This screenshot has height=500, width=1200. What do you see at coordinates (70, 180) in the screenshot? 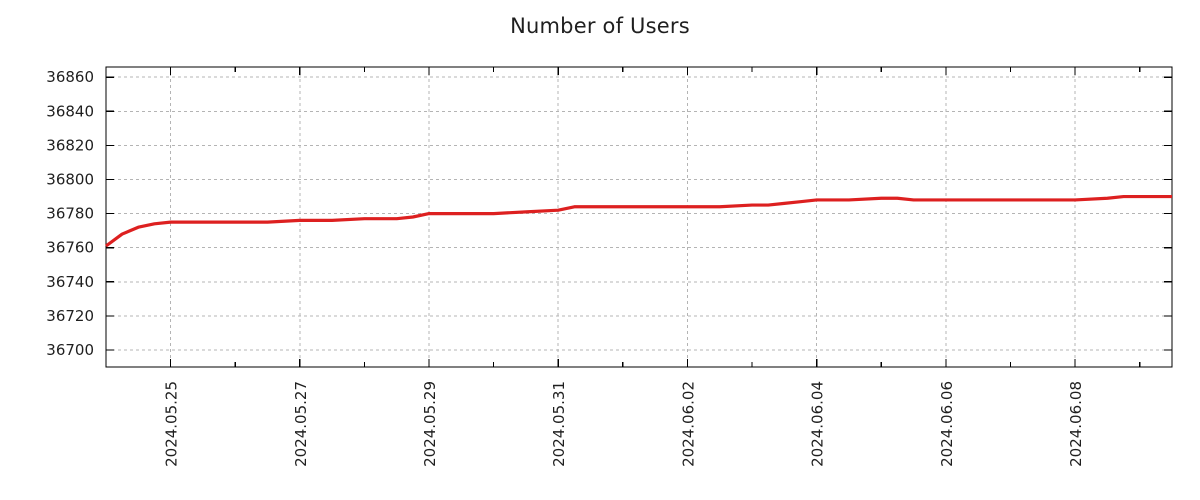
I see `y-axis-tick-label: 36800` at bounding box center [70, 180].